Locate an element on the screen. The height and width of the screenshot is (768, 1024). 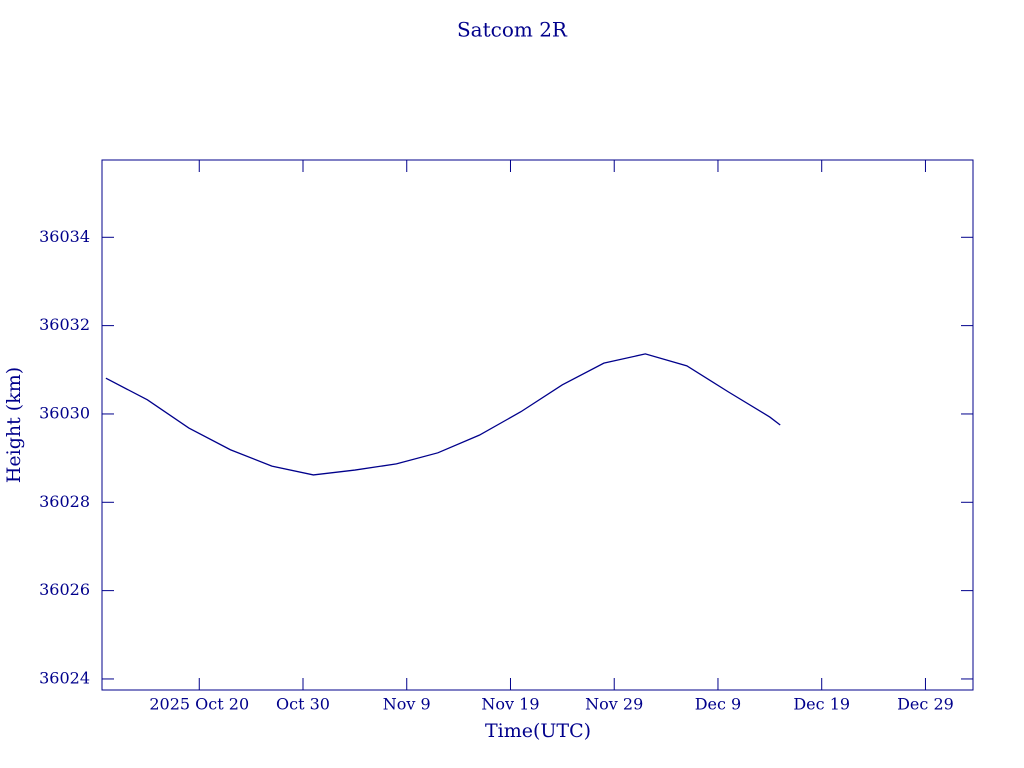
y-axis-label: Height (km) is located at coordinates (14, 425).